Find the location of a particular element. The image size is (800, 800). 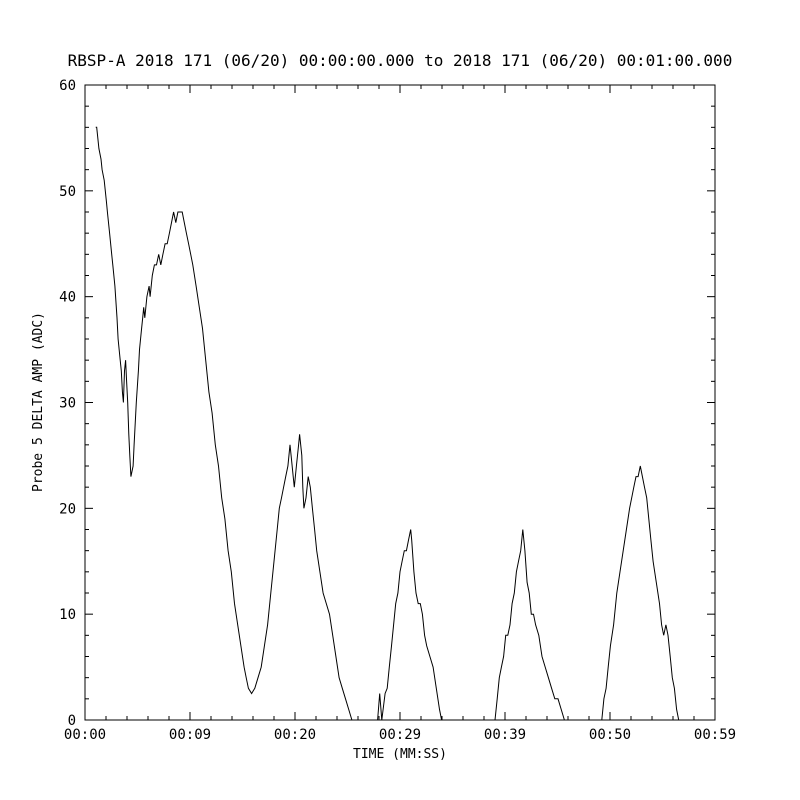

y-tick-label: 60 is located at coordinates (67, 86).